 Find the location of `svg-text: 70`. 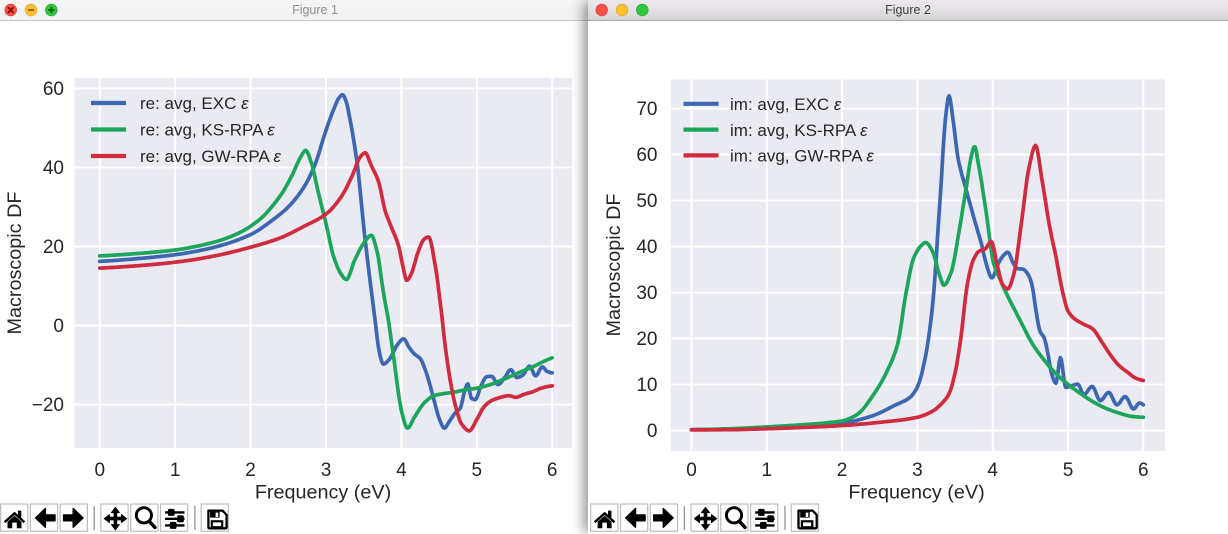

svg-text: 70 is located at coordinates (646, 109).